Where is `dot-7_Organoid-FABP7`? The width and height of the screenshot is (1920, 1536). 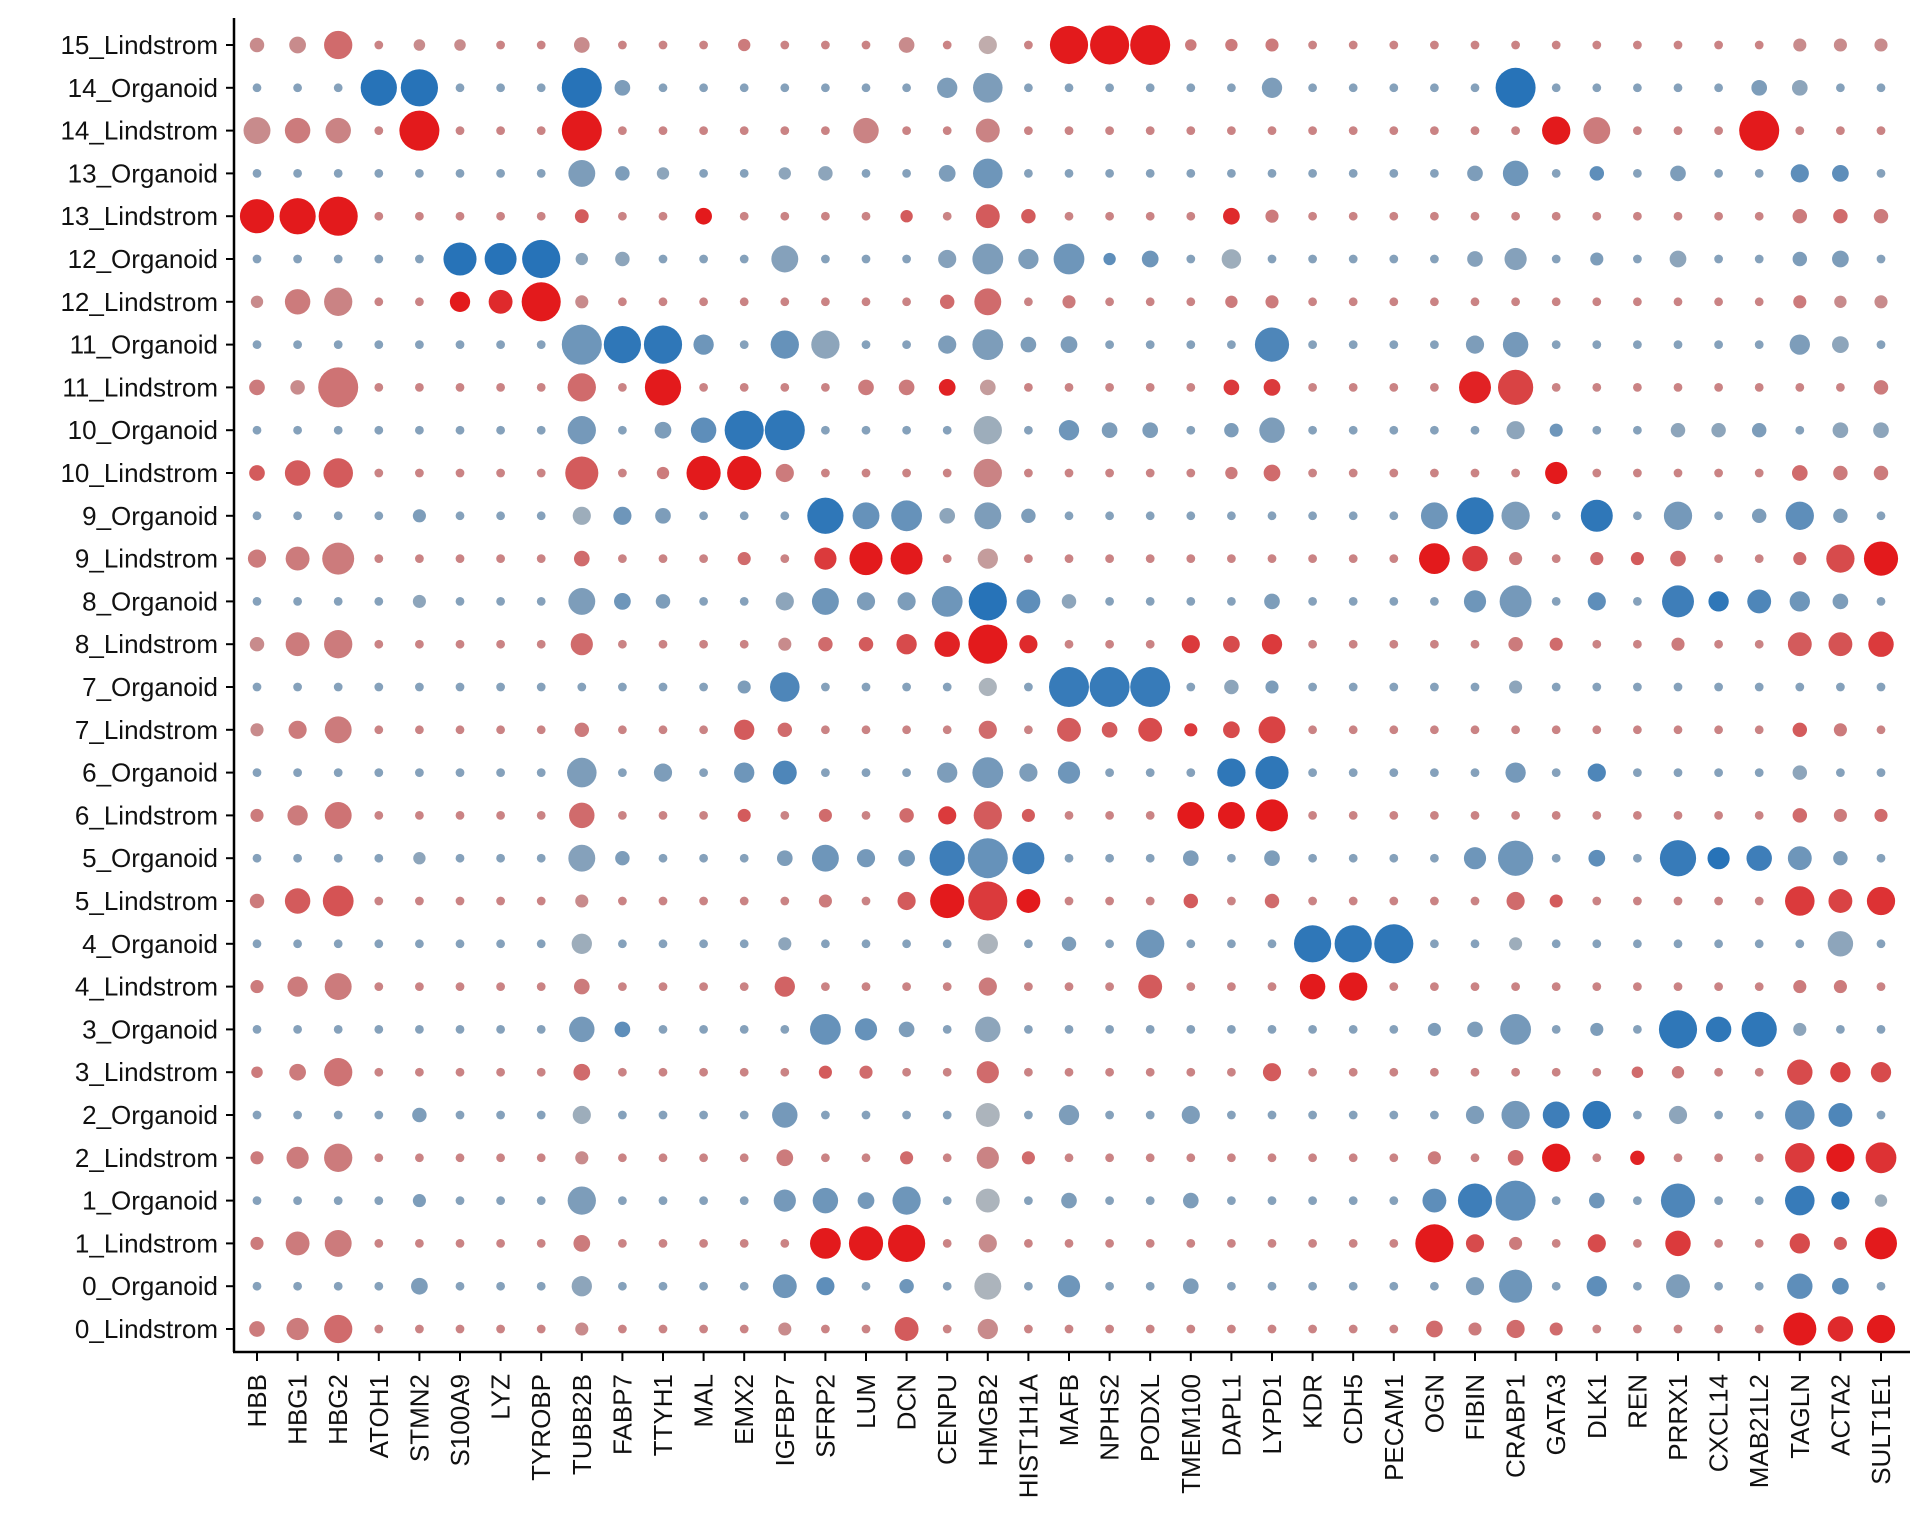 dot-7_Organoid-FABP7 is located at coordinates (622, 687).